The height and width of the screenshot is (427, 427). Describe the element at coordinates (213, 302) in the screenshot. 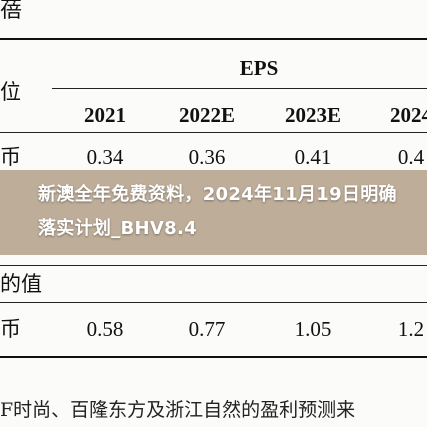

I see `section-bottom-rule` at that location.